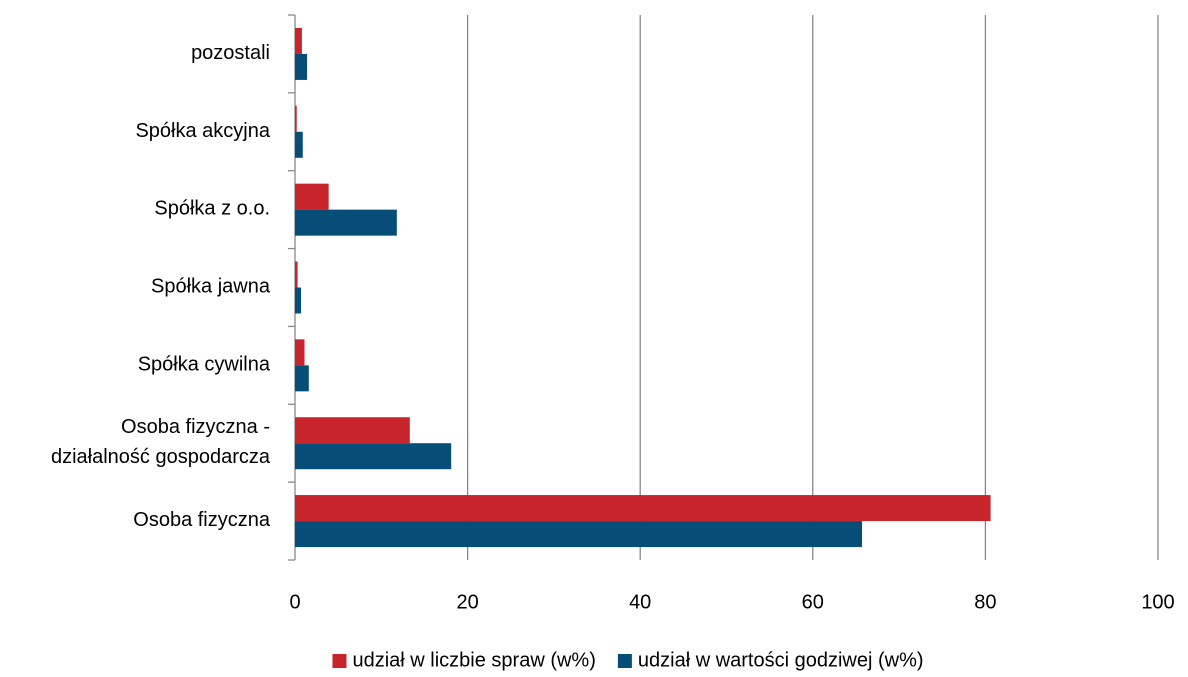 This screenshot has width=1188, height=677. I want to click on category-label-line: Spółka akcyjna, so click(202, 131).